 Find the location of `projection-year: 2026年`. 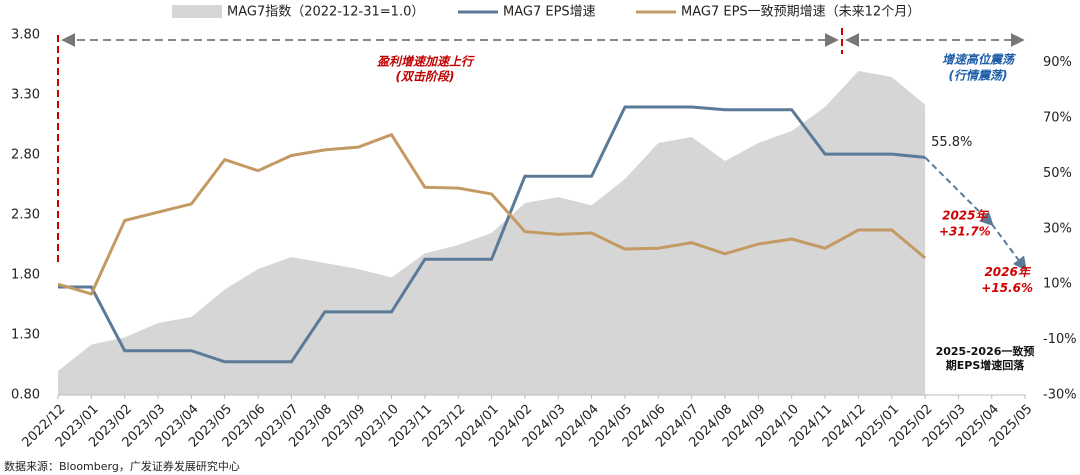

projection-year: 2026年 is located at coordinates (1007, 272).